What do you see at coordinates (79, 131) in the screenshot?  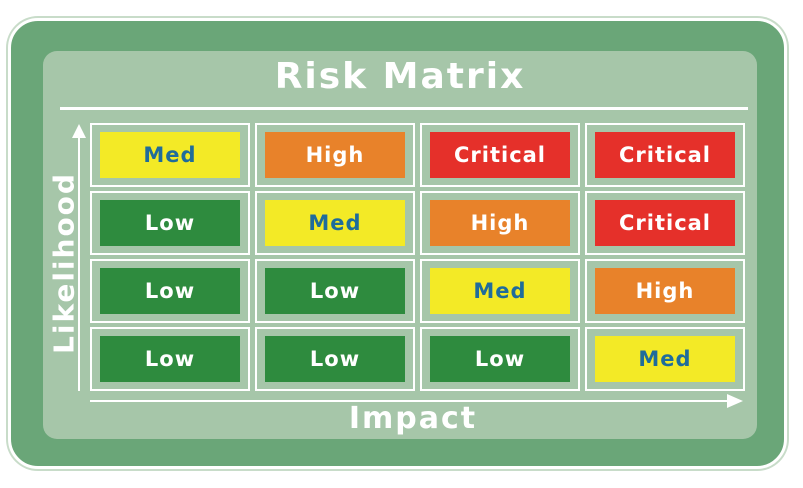 I see `arrow-up-icon` at bounding box center [79, 131].